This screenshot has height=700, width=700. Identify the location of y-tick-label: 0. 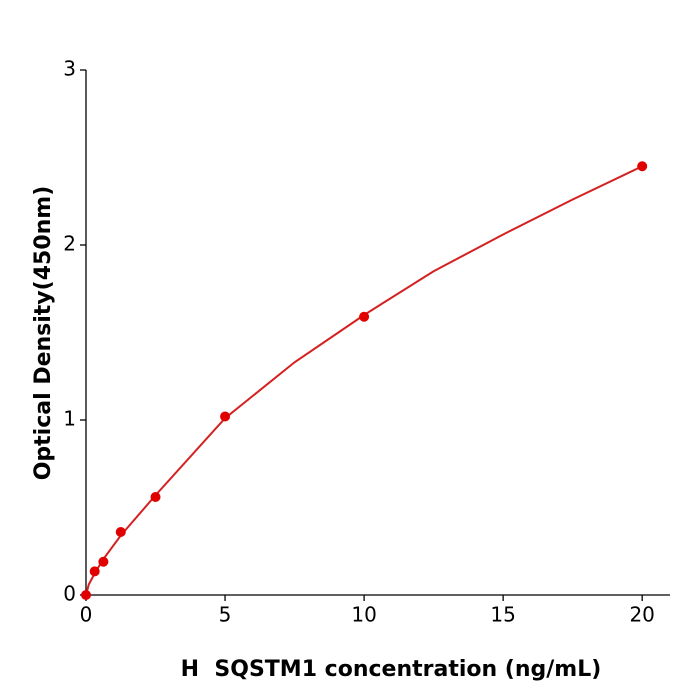
(69, 594).